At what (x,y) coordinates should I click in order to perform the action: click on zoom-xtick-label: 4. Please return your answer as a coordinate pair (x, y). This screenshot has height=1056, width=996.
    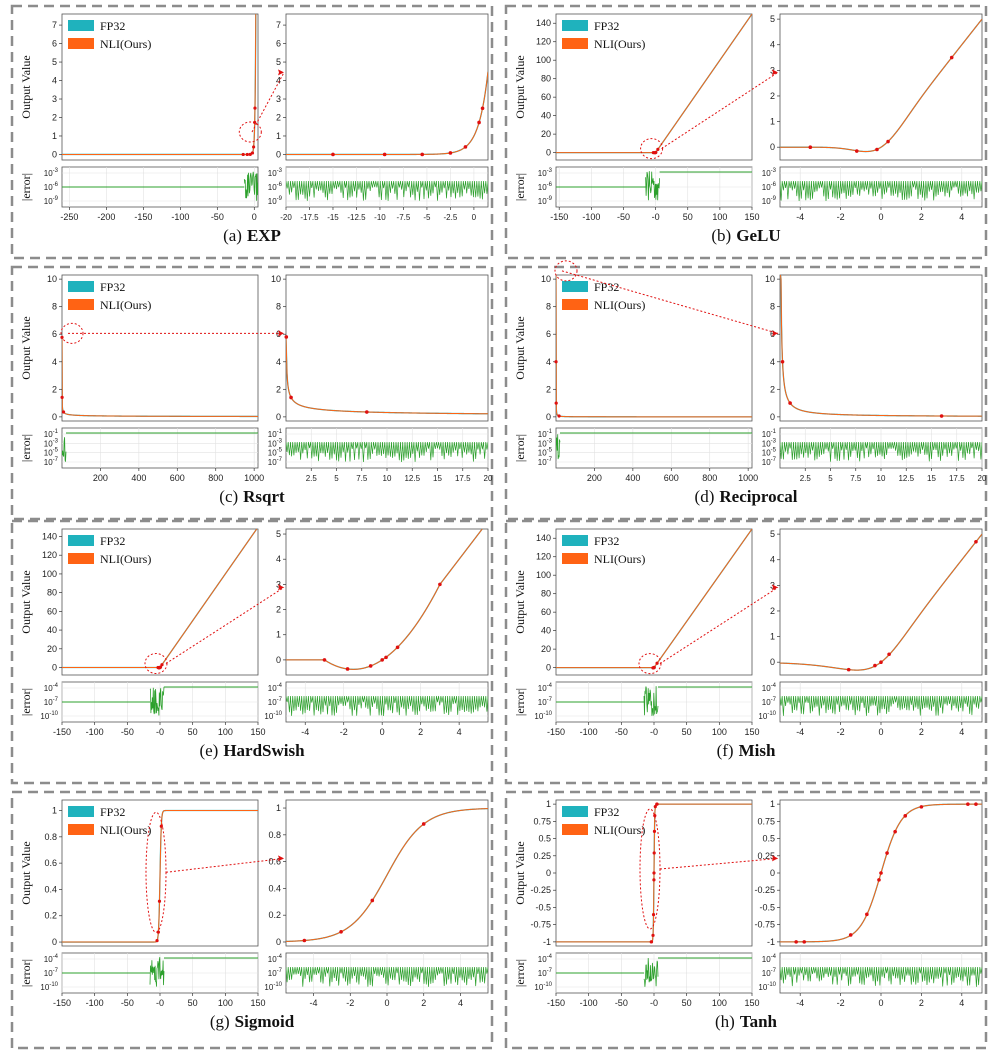
    Looking at the image, I should click on (961, 732).